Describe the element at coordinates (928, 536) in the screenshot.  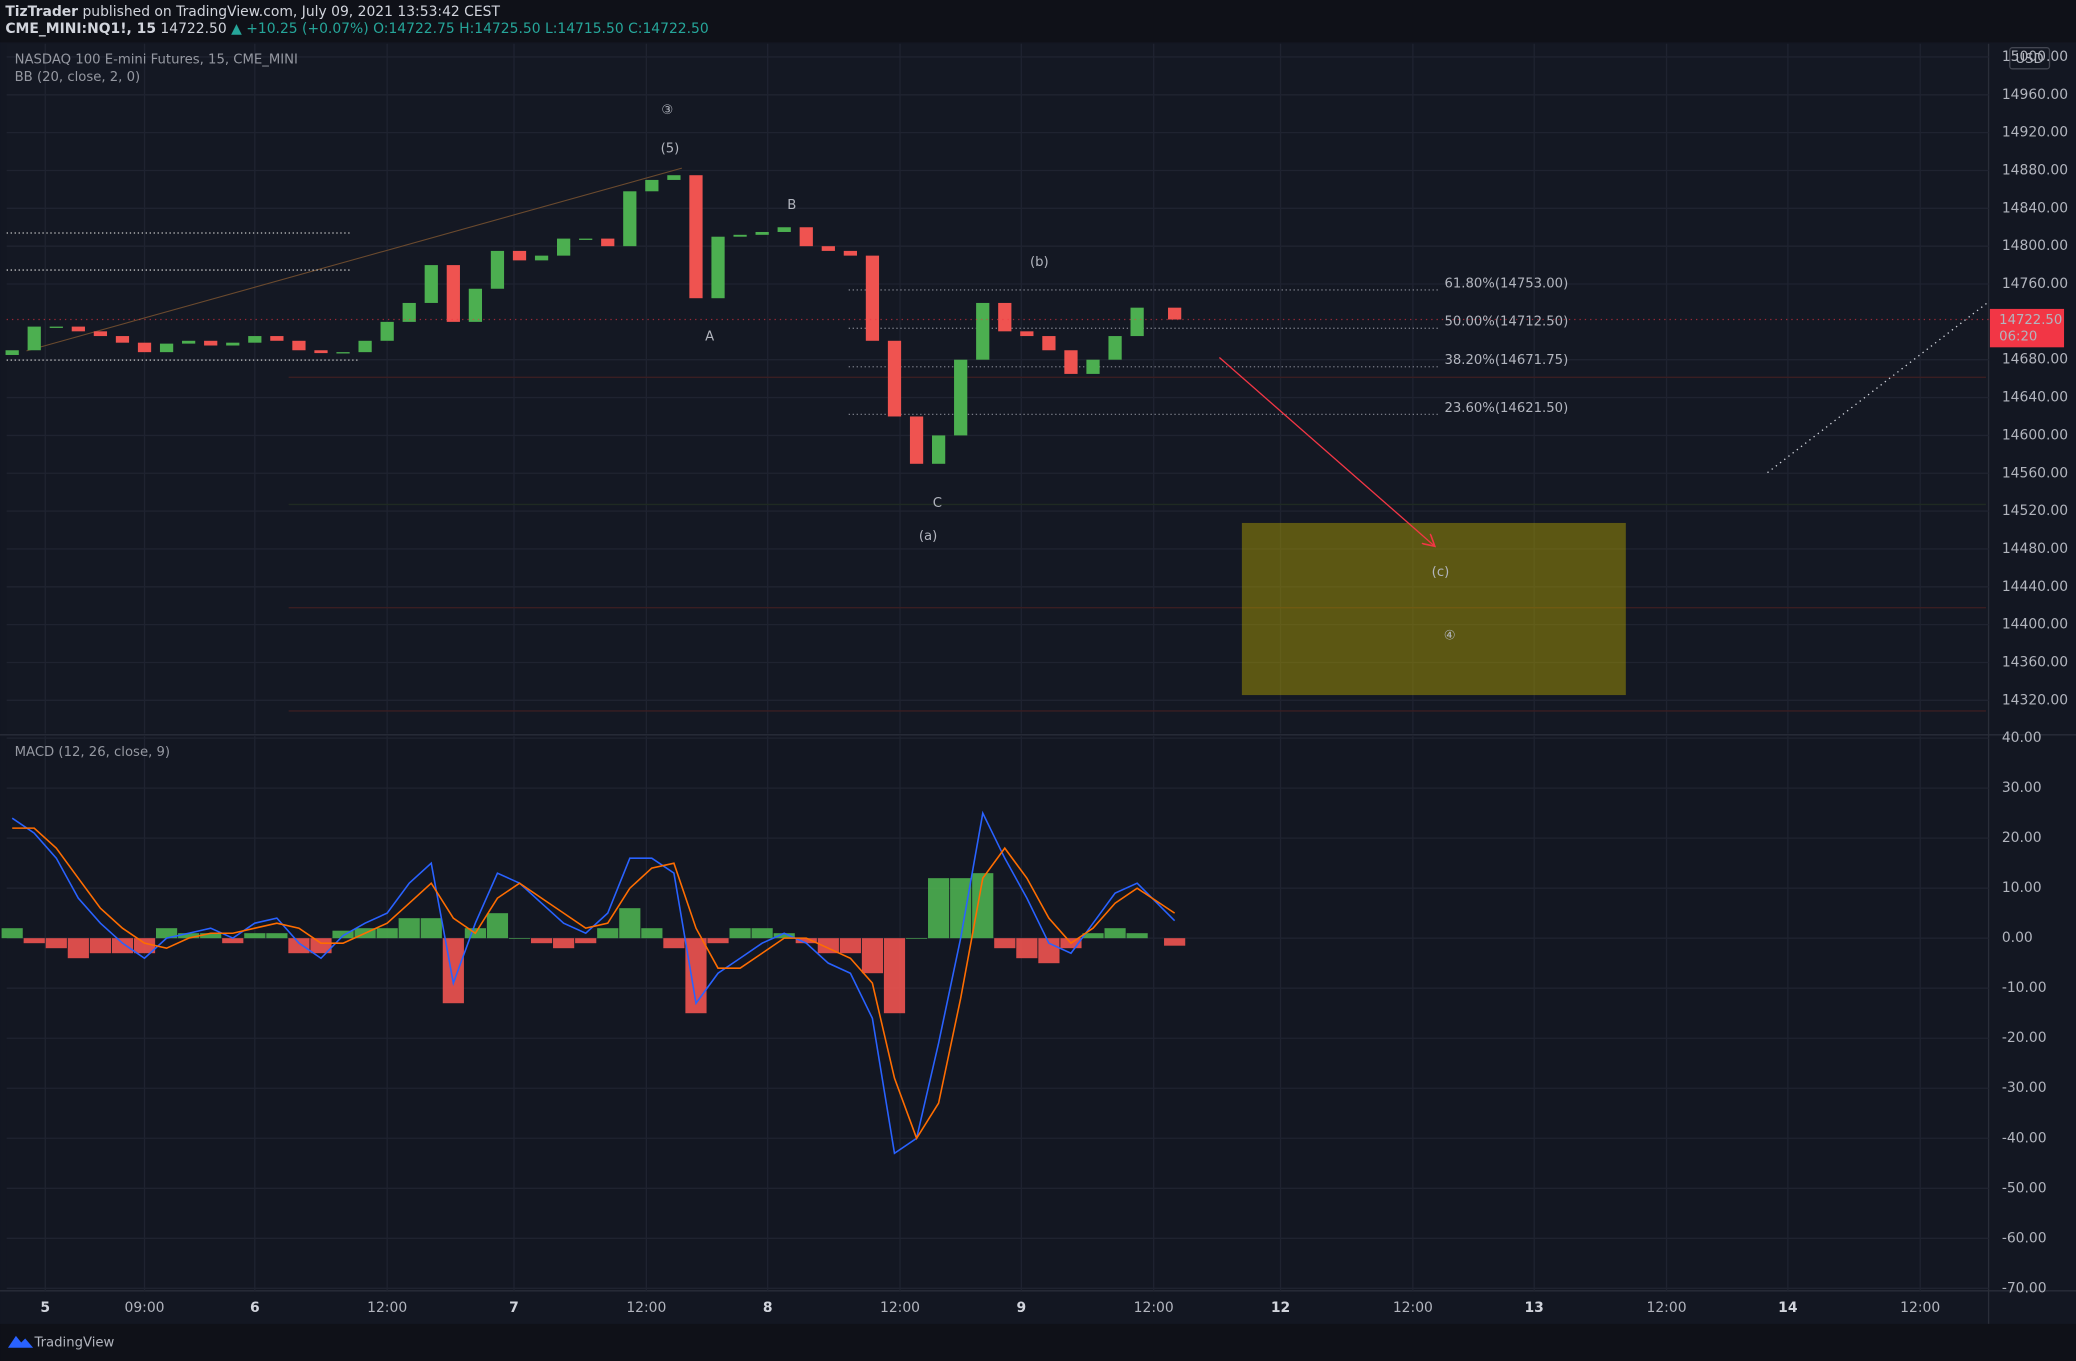
I see `wave-label: (a)` at that location.